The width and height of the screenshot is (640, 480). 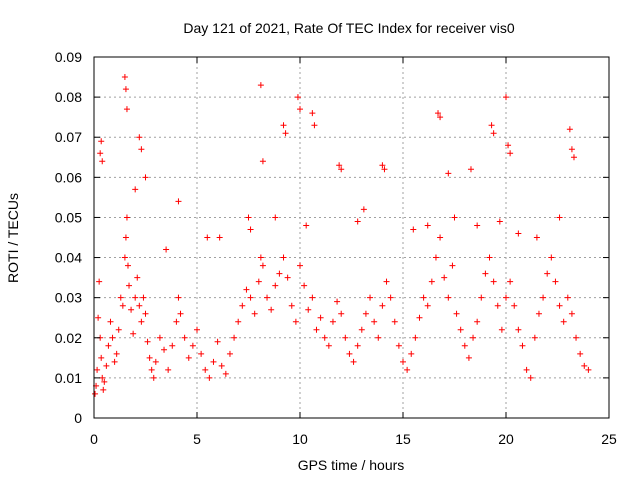 I want to click on y-tick-label: 0.08, so click(x=68, y=97).